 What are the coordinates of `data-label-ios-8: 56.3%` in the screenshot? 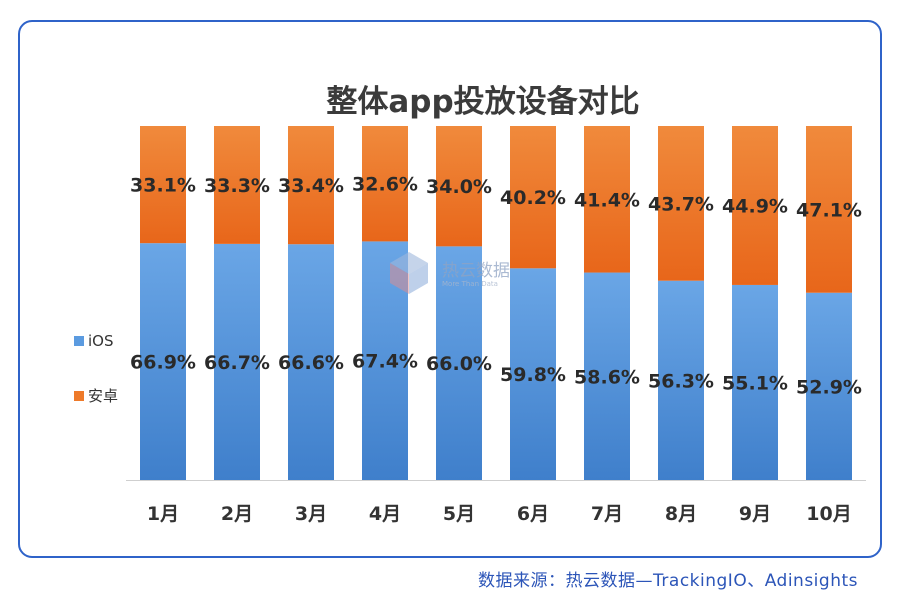 It's located at (681, 381).